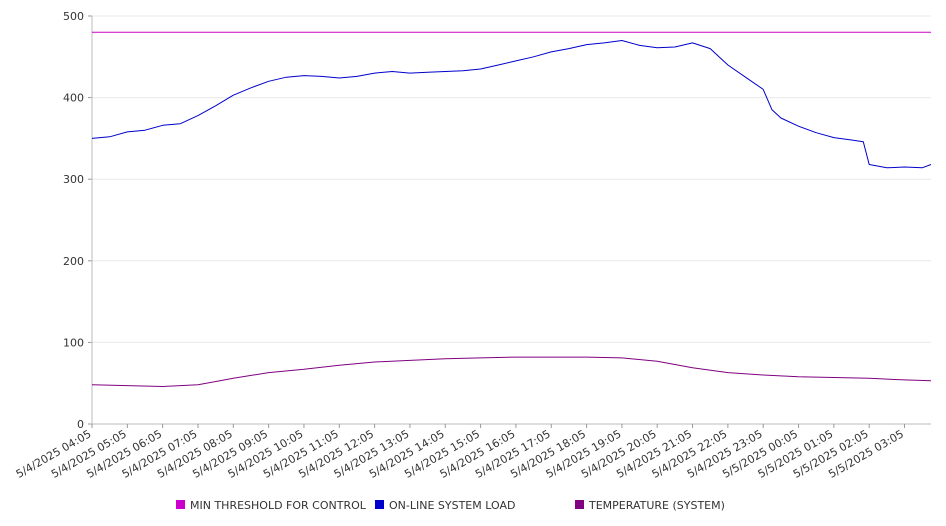 This screenshot has height=526, width=946. I want to click on y-tick-label: 400, so click(73, 98).